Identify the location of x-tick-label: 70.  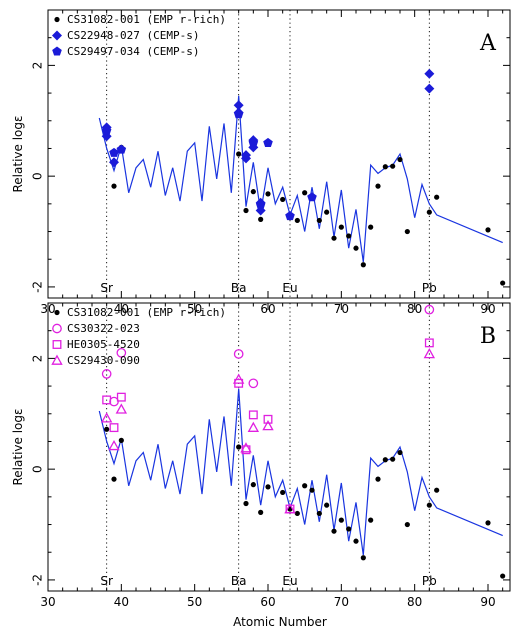
(341, 602).